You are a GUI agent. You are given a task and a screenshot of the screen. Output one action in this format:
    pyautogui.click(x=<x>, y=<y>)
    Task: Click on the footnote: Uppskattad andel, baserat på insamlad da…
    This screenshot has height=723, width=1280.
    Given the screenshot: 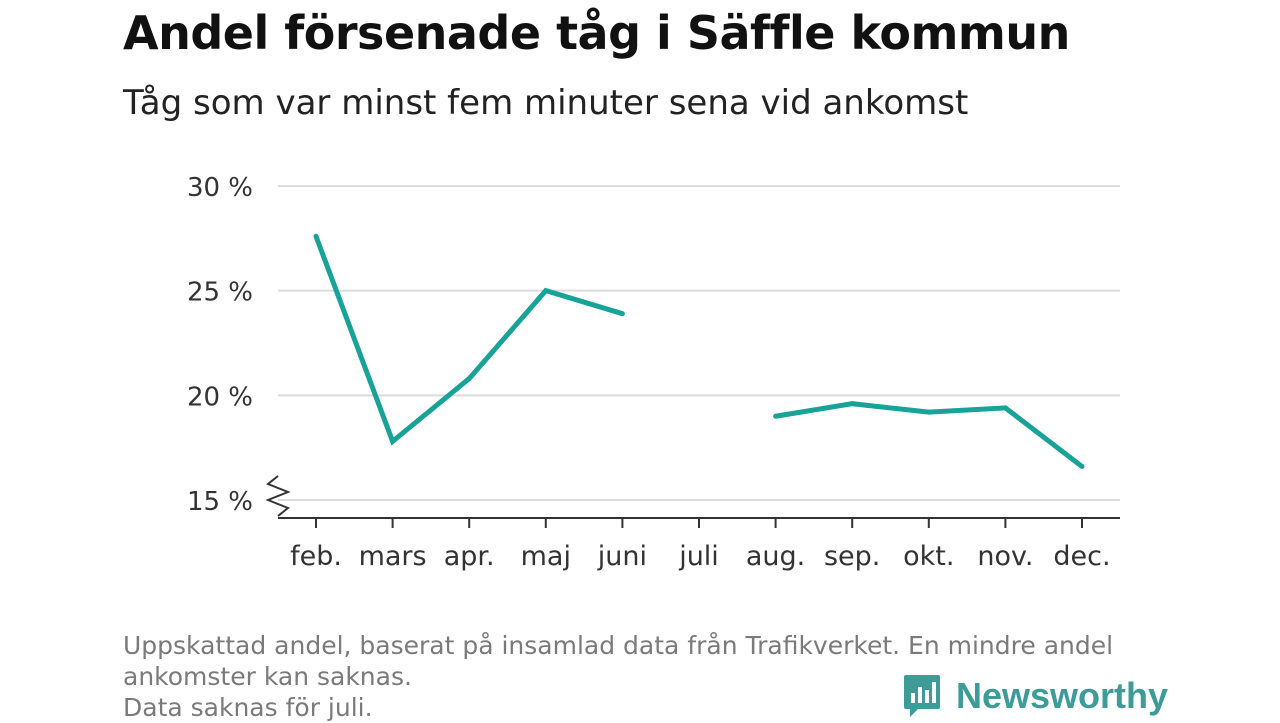 What is the action you would take?
    pyautogui.click(x=648, y=676)
    